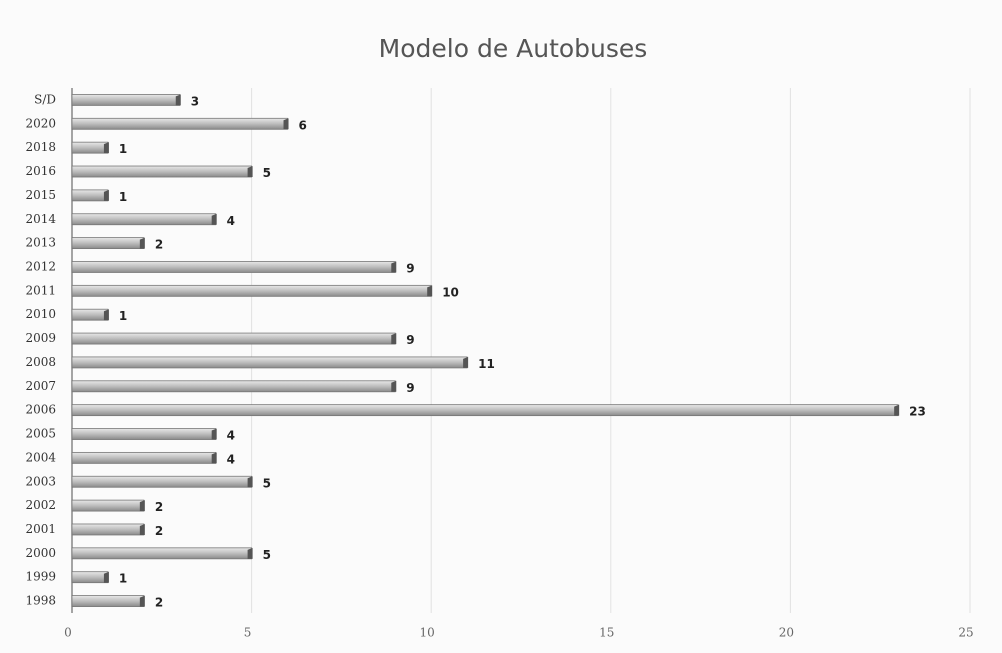 The image size is (1002, 653). I want to click on x-tick-label: 0, so click(68, 633).